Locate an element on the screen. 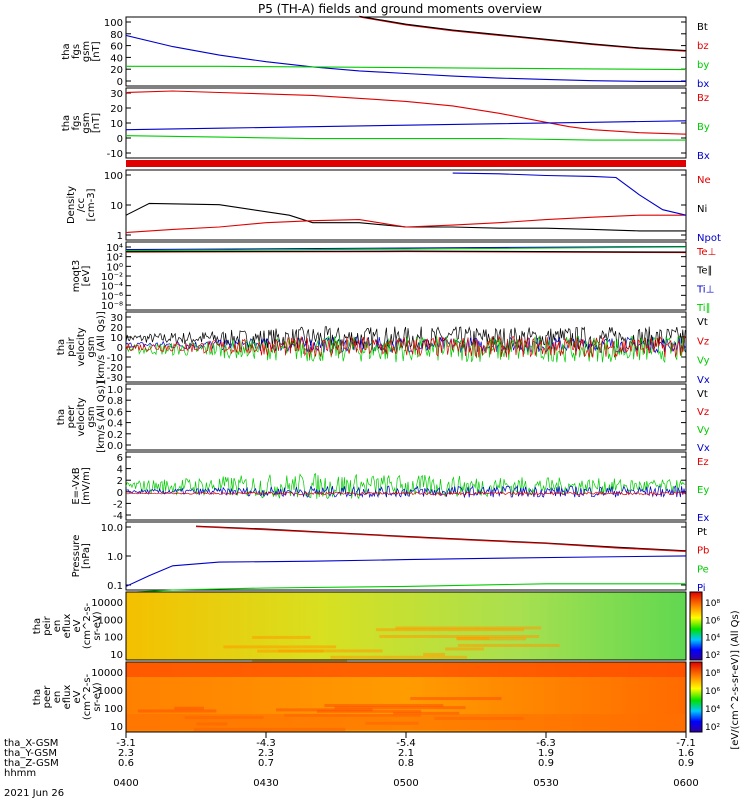 This screenshot has width=750, height=804. ephemeris-value: 0.9 is located at coordinates (686, 763).